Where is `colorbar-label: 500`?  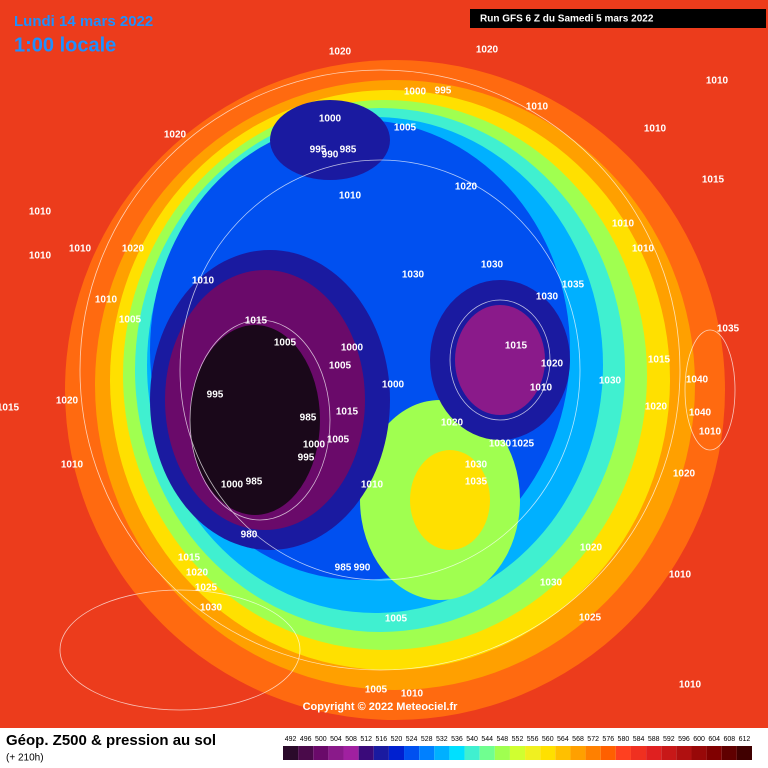
colorbar-label: 500 is located at coordinates (321, 739).